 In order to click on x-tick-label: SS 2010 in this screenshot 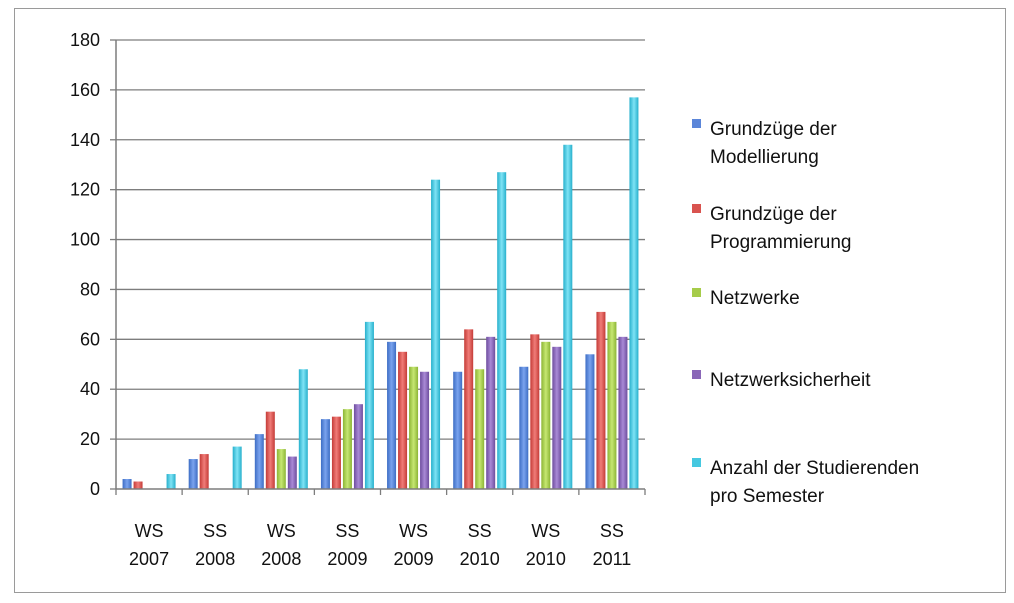, I will do `click(480, 545)`.